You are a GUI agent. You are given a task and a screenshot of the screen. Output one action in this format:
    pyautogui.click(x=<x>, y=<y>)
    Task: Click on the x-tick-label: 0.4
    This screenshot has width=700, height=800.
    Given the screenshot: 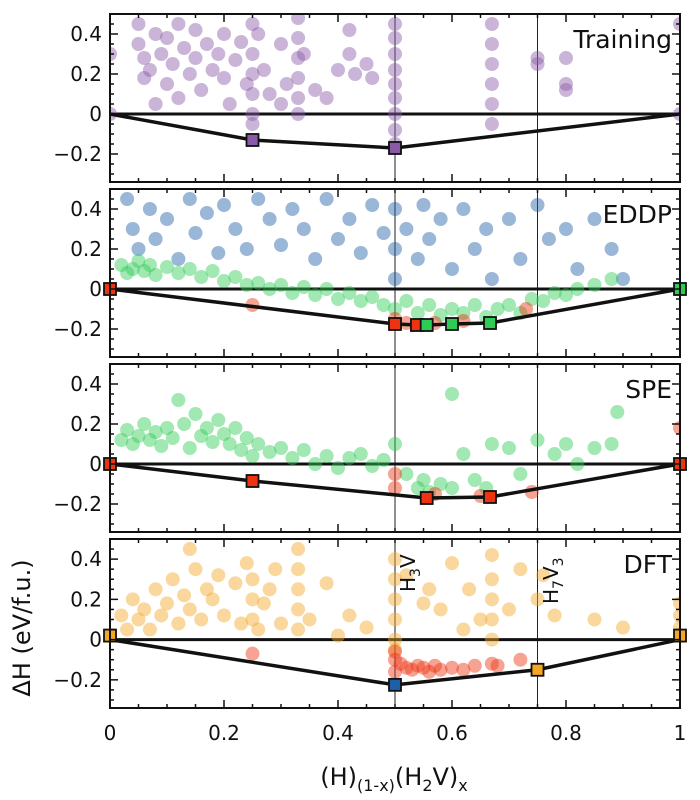 What is the action you would take?
    pyautogui.click(x=338, y=733)
    